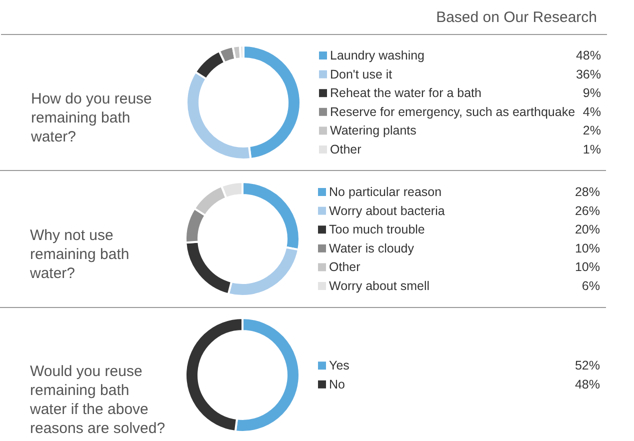 The width and height of the screenshot is (634, 441). I want to click on text: Would you reuse remaining bath water if the above reasons are solved?, so click(97, 400).